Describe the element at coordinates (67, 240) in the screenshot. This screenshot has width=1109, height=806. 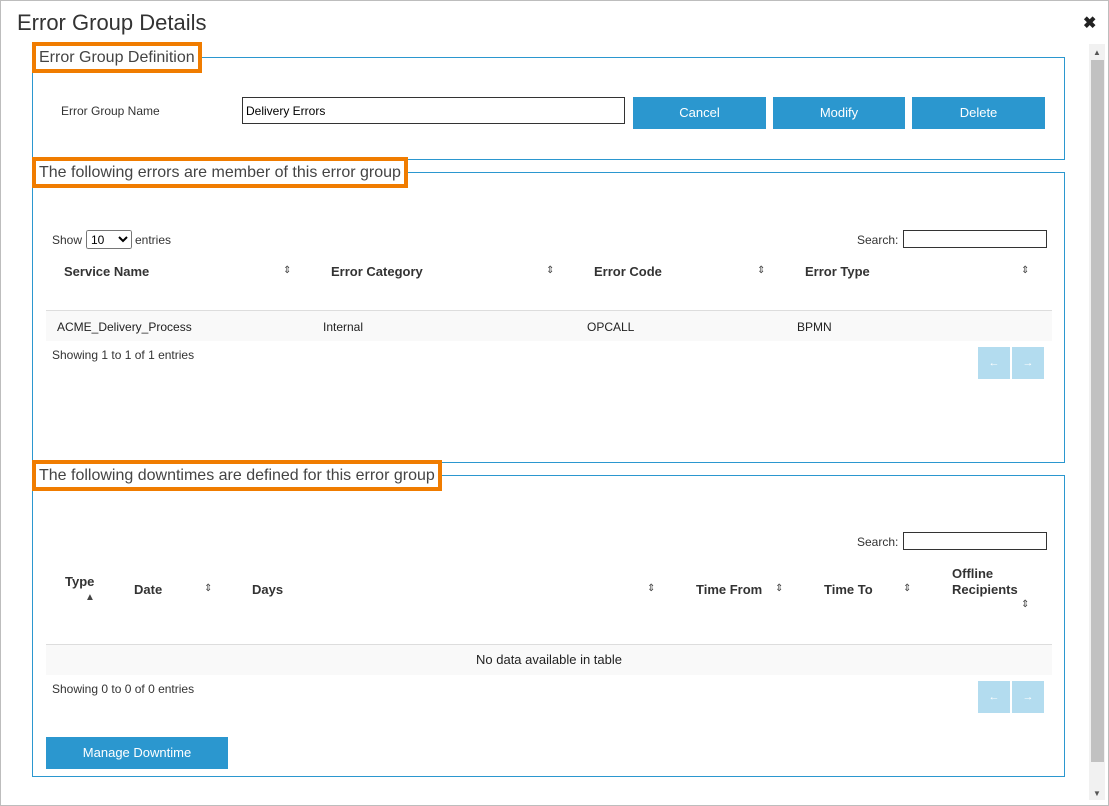
I see `show-label: Show` at that location.